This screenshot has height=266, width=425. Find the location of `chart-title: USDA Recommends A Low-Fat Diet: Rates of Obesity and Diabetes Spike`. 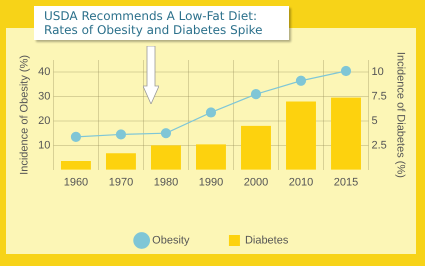

chart-title: USDA Recommends A Low-Fat Diet: Rates of Obesity and Diabetes Spike is located at coordinates (161, 23).